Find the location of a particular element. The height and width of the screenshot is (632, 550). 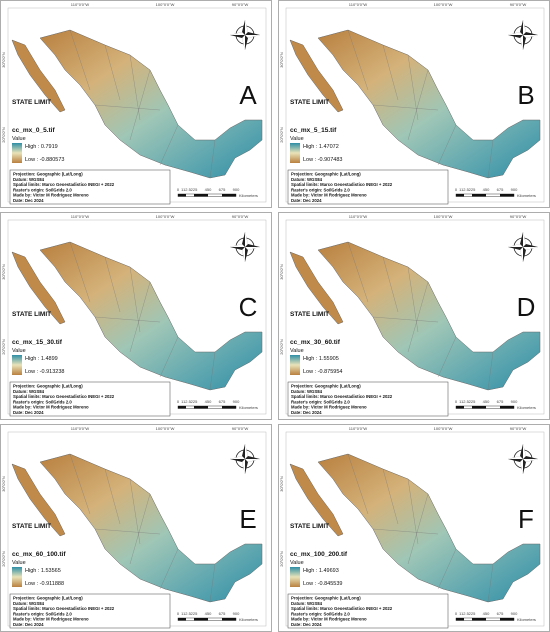

legend-low: Low : -0.913238 is located at coordinates (44, 372).